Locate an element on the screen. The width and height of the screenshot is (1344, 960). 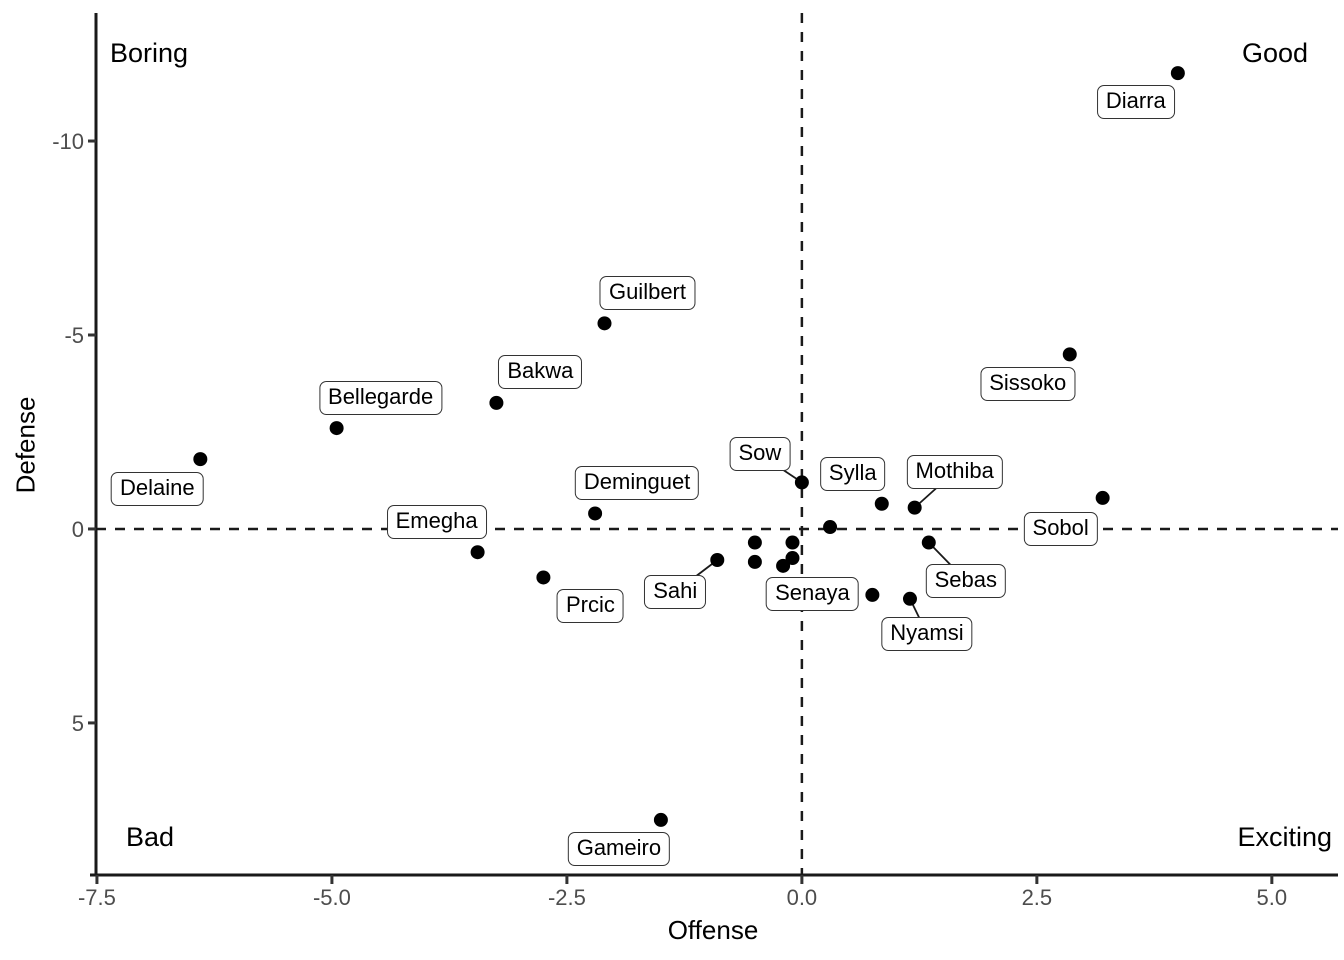
y-axis-title: Defense is located at coordinates (25, 445).